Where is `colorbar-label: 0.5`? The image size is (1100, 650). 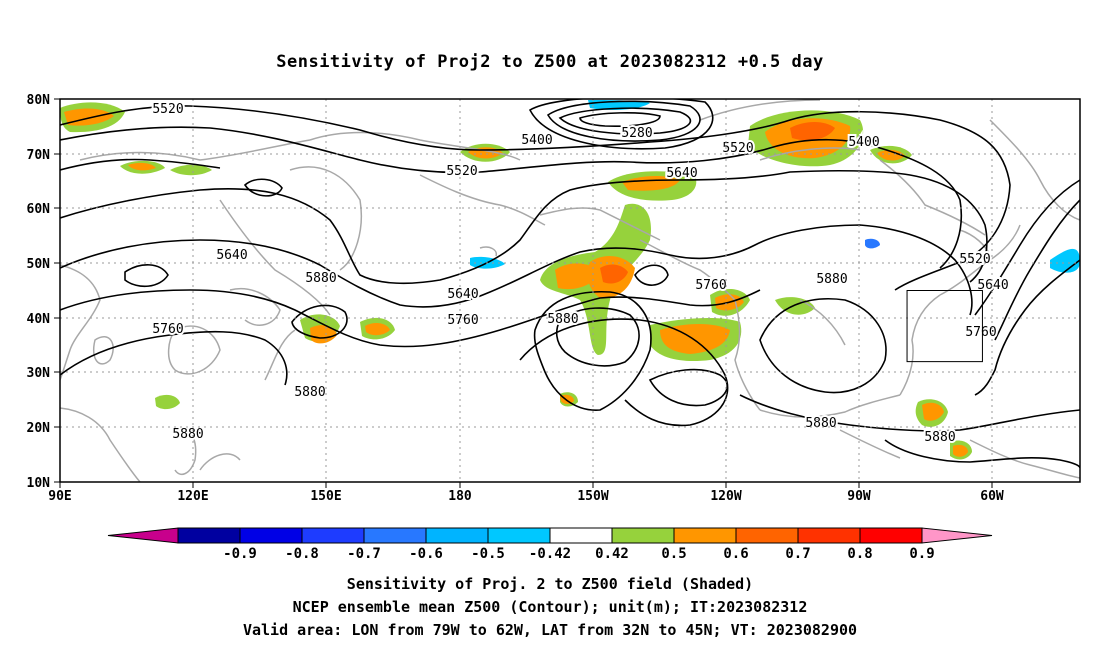
colorbar-label: 0.5 is located at coordinates (673, 554).